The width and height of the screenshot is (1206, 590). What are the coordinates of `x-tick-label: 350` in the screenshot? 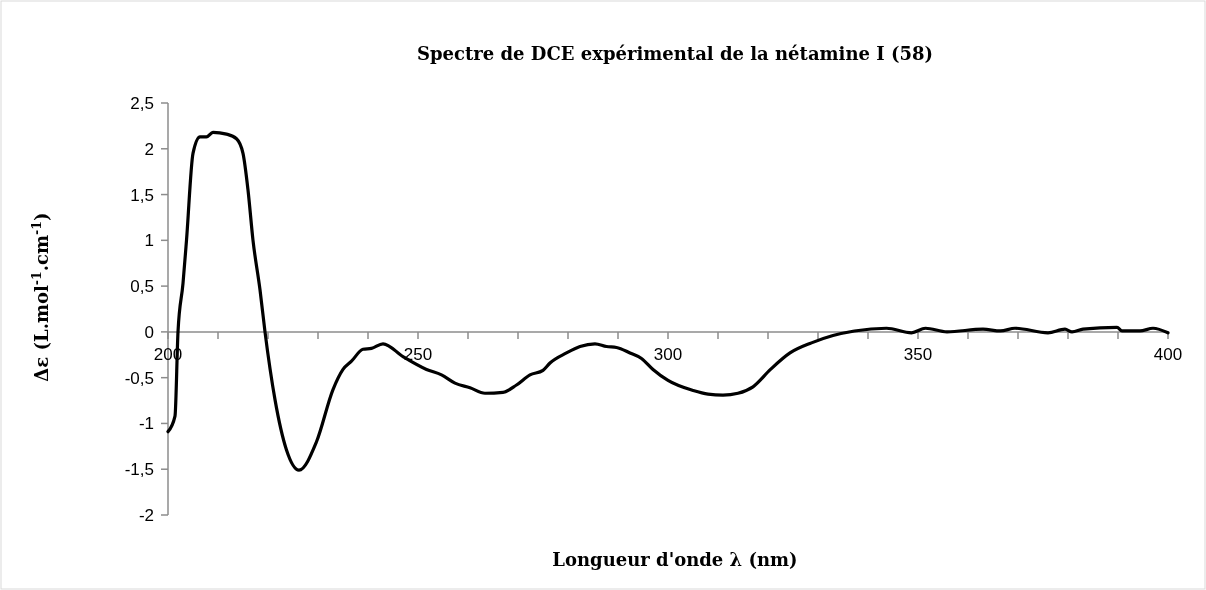 It's located at (918, 354).